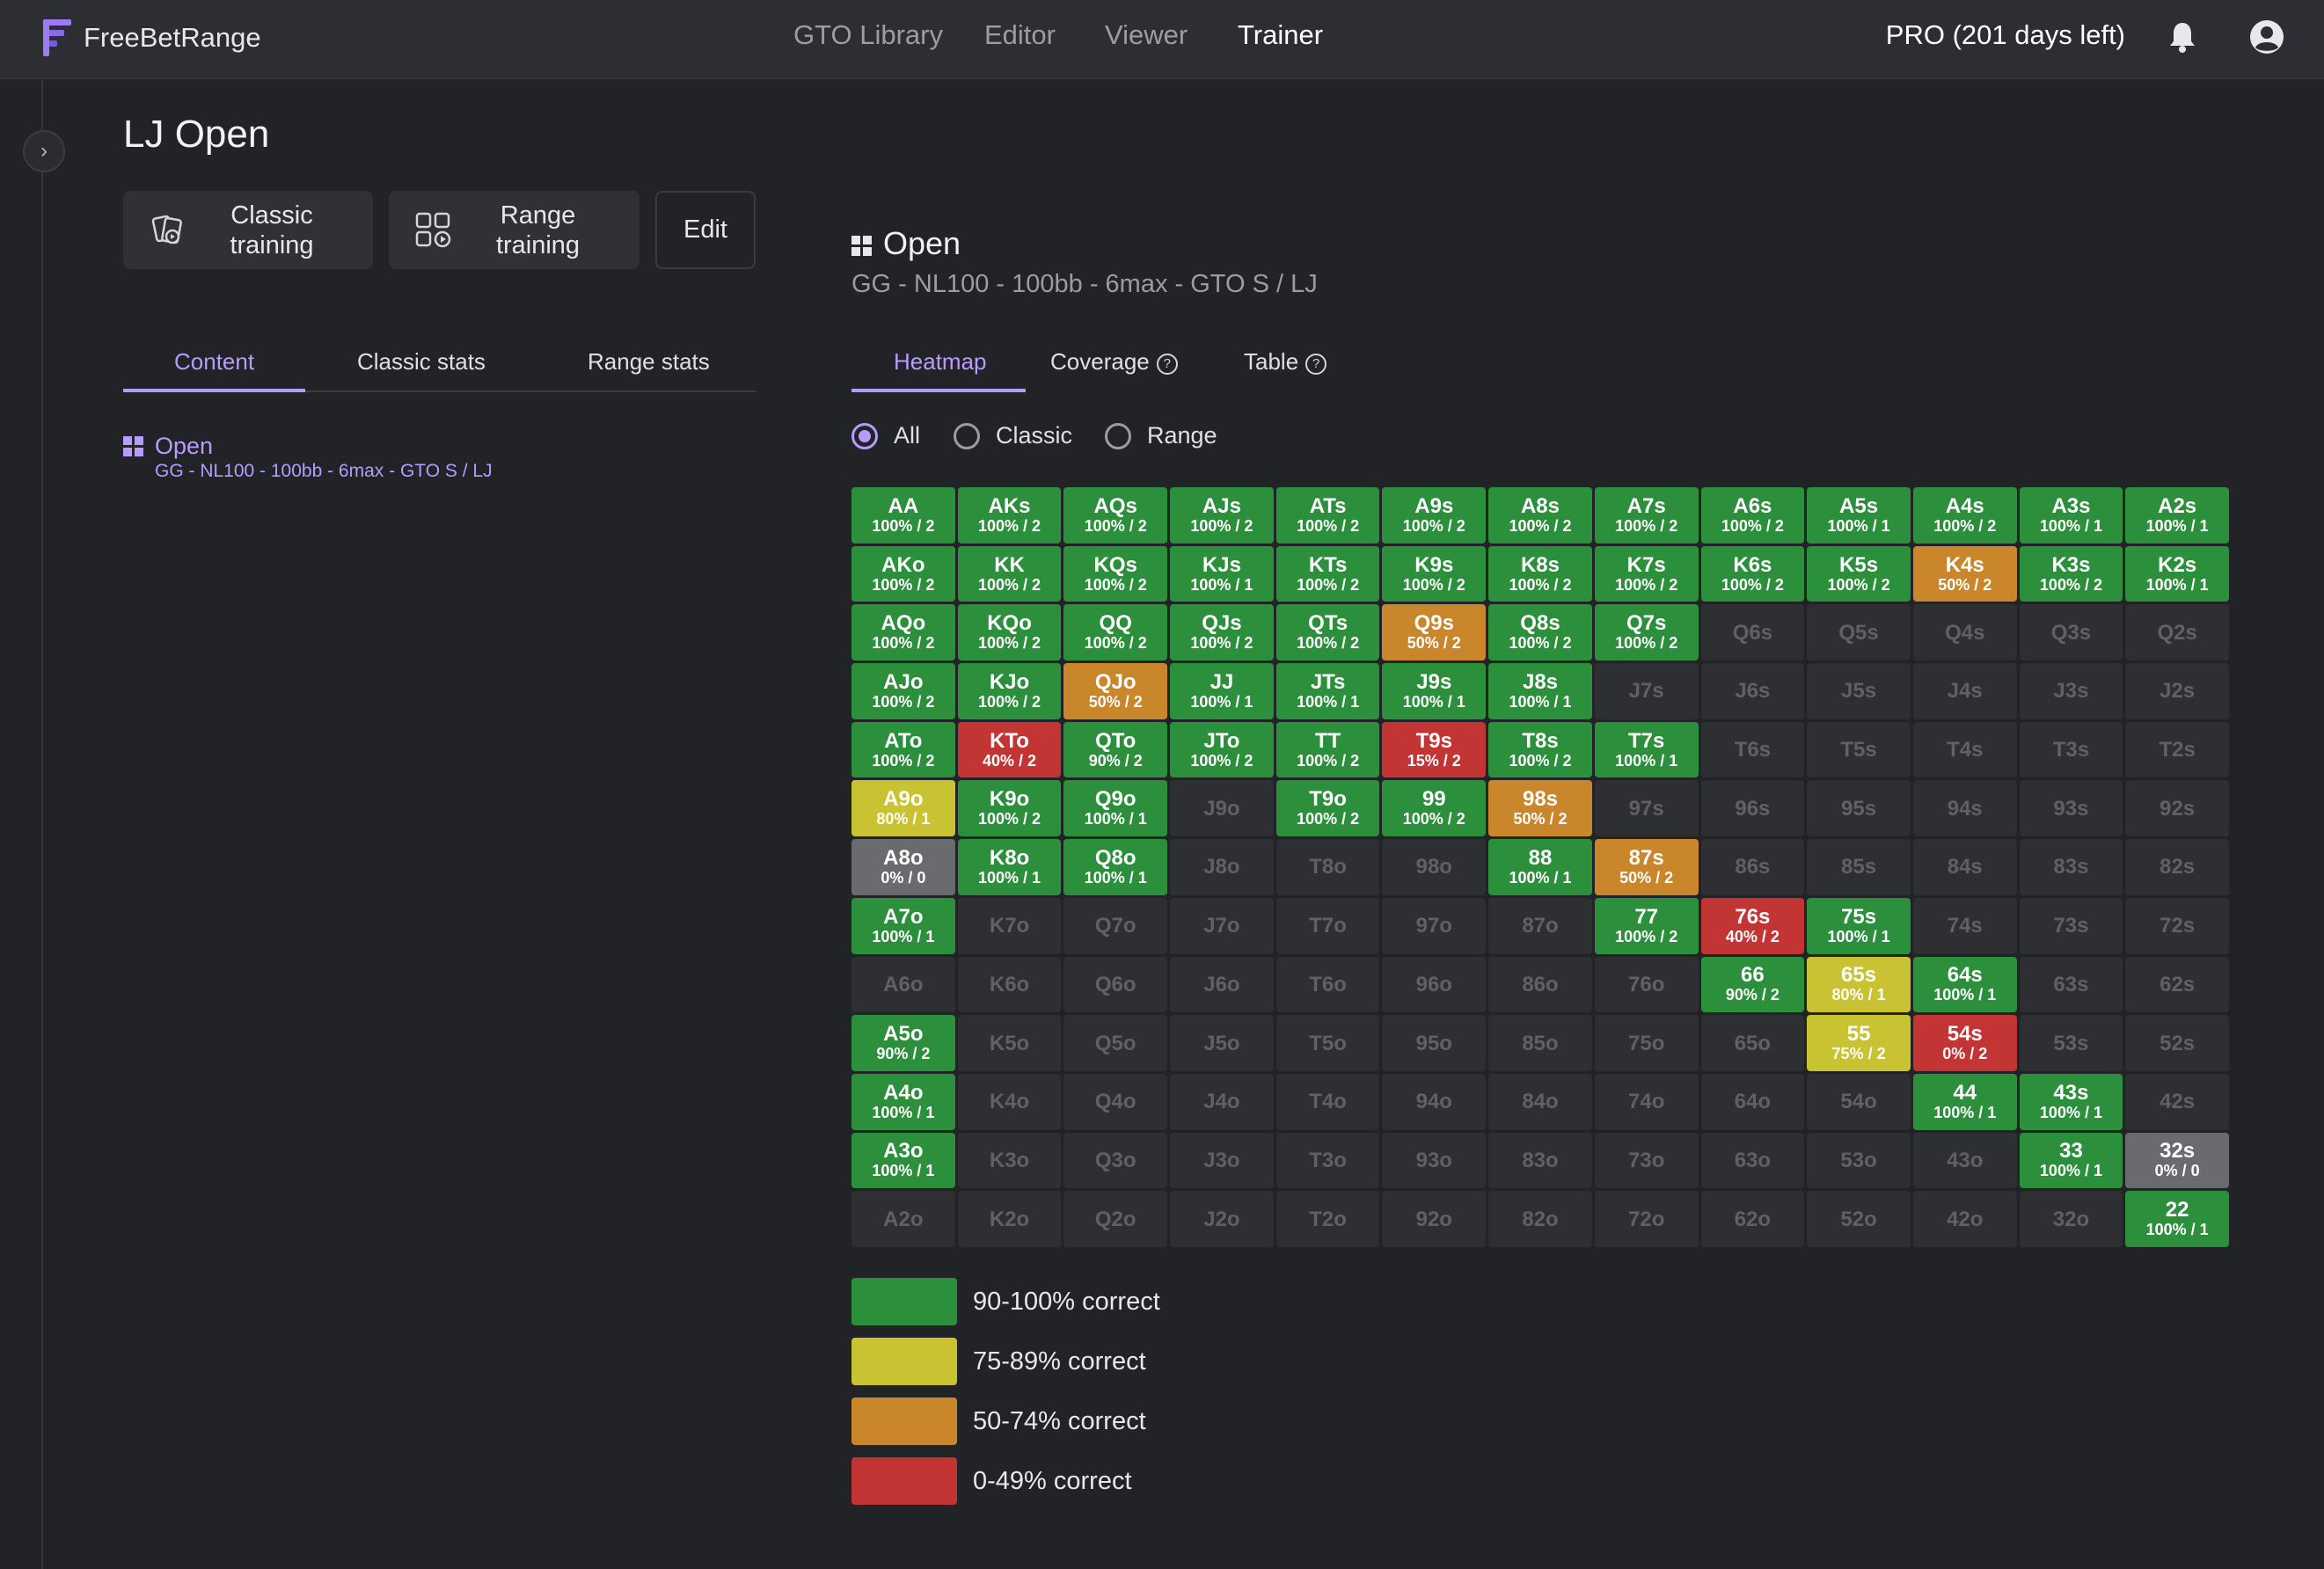 This screenshot has height=1569, width=2324. I want to click on hand-cell: K3s 100% / 2, so click(2071, 573).